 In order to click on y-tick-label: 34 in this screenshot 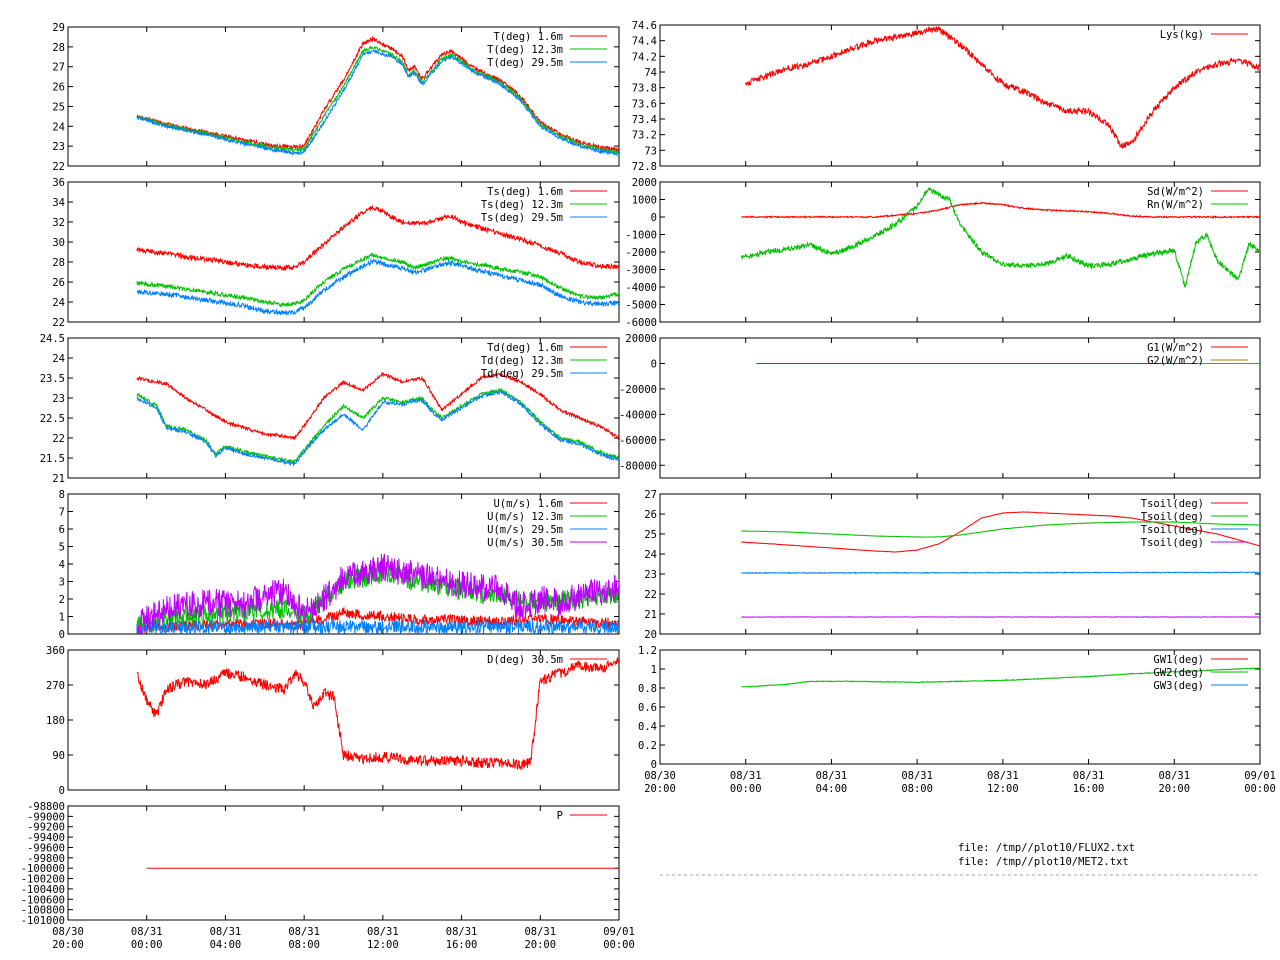, I will do `click(58, 203)`.